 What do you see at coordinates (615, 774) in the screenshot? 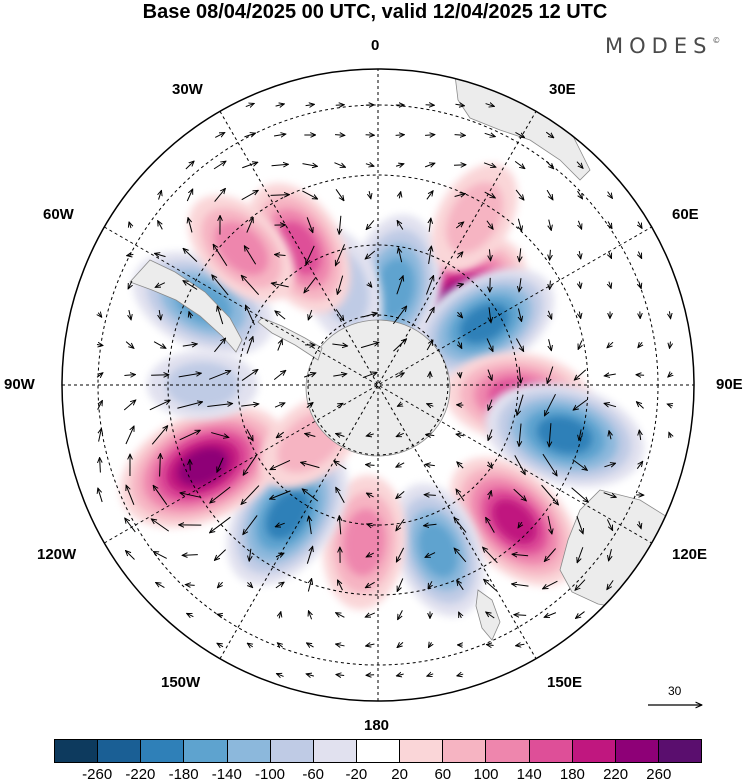
I see `colorbar-tick-label: 220` at bounding box center [615, 774].